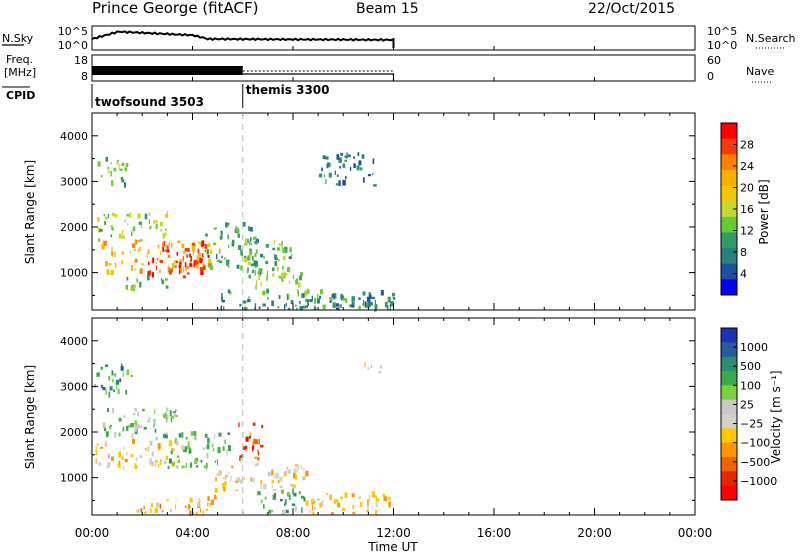 The width and height of the screenshot is (800, 554). Describe the element at coordinates (776, 416) in the screenshot. I see `velocity-colorbar-label: Velocity [m s⁻¹]` at that location.